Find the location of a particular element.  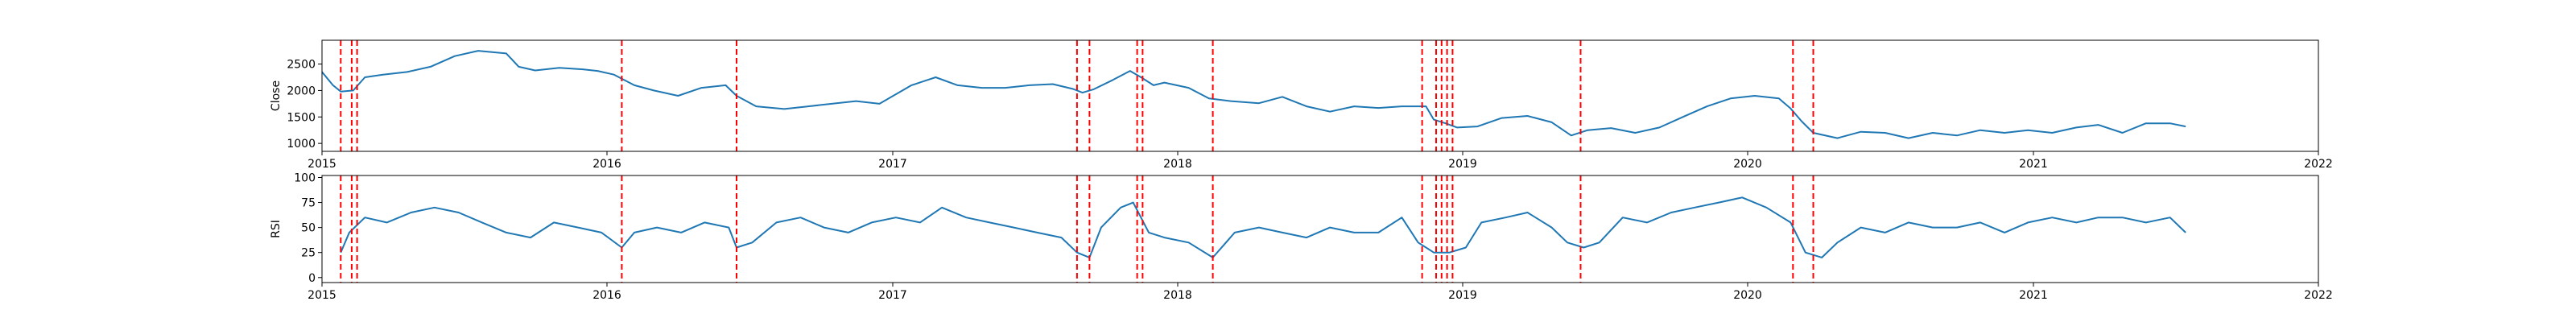

rsi-x-tick-label: 2018 is located at coordinates (1177, 295).